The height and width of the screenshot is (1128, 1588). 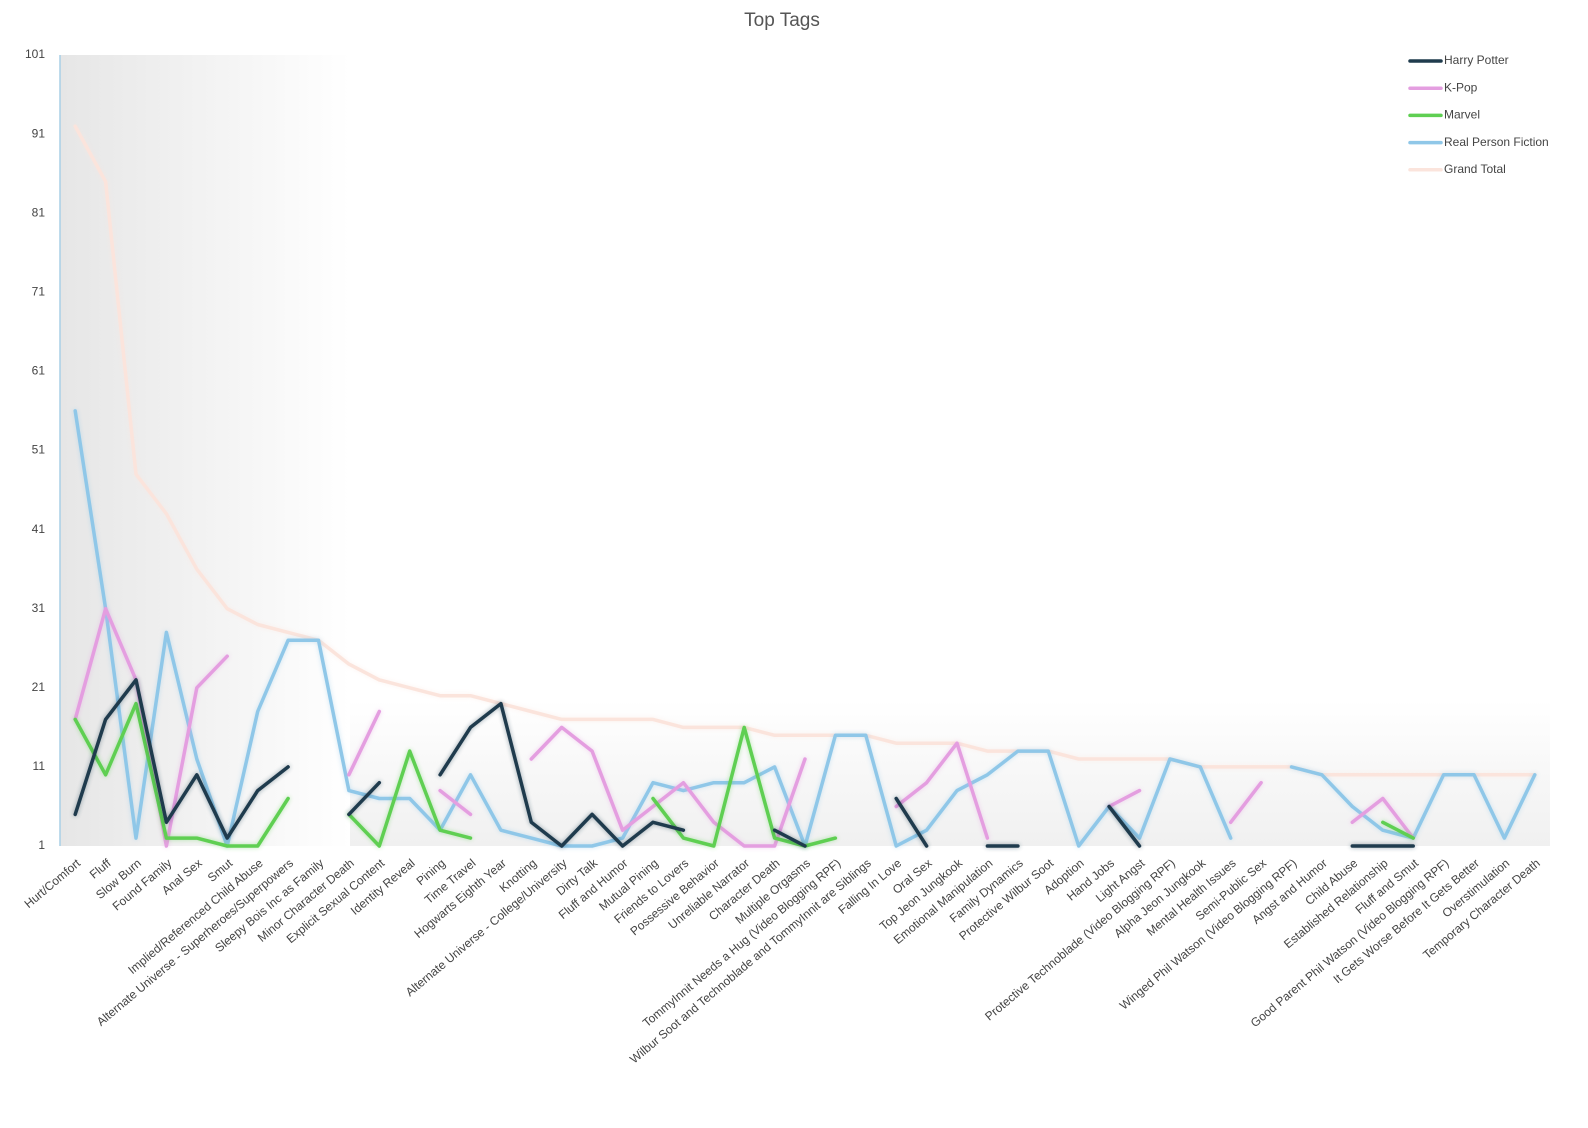 What do you see at coordinates (41, 845) in the screenshot?
I see `y-tick-label: 1` at bounding box center [41, 845].